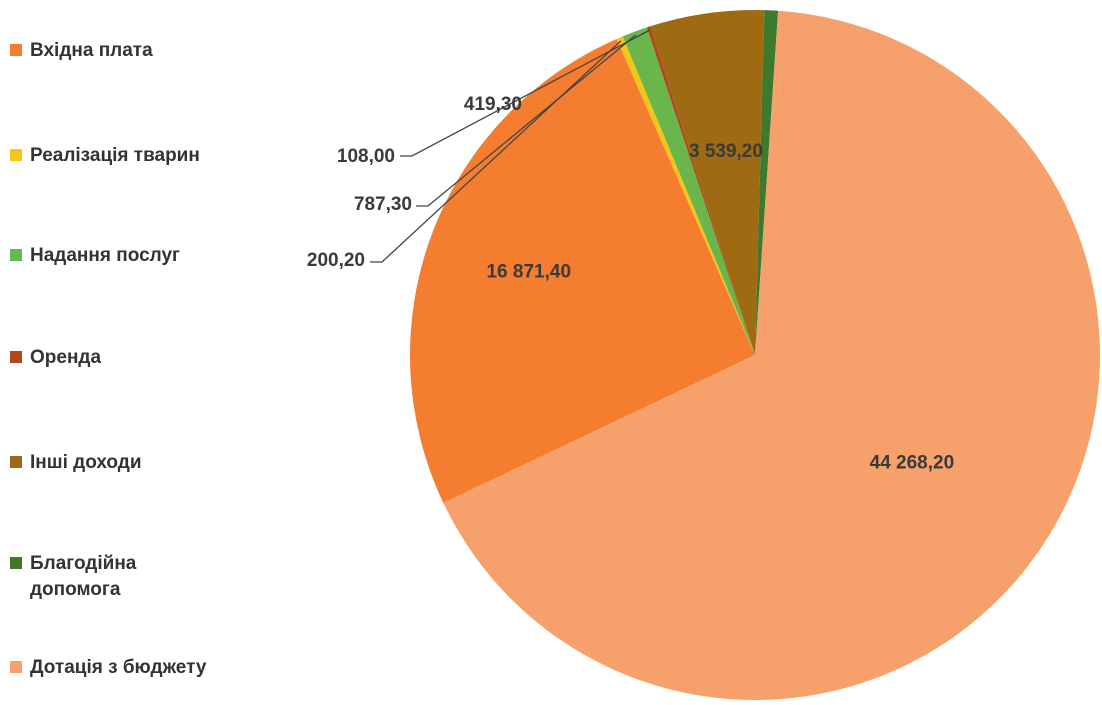  I want to click on legend-item-budget-subsidy: Дотація з бюджету, so click(108, 668).